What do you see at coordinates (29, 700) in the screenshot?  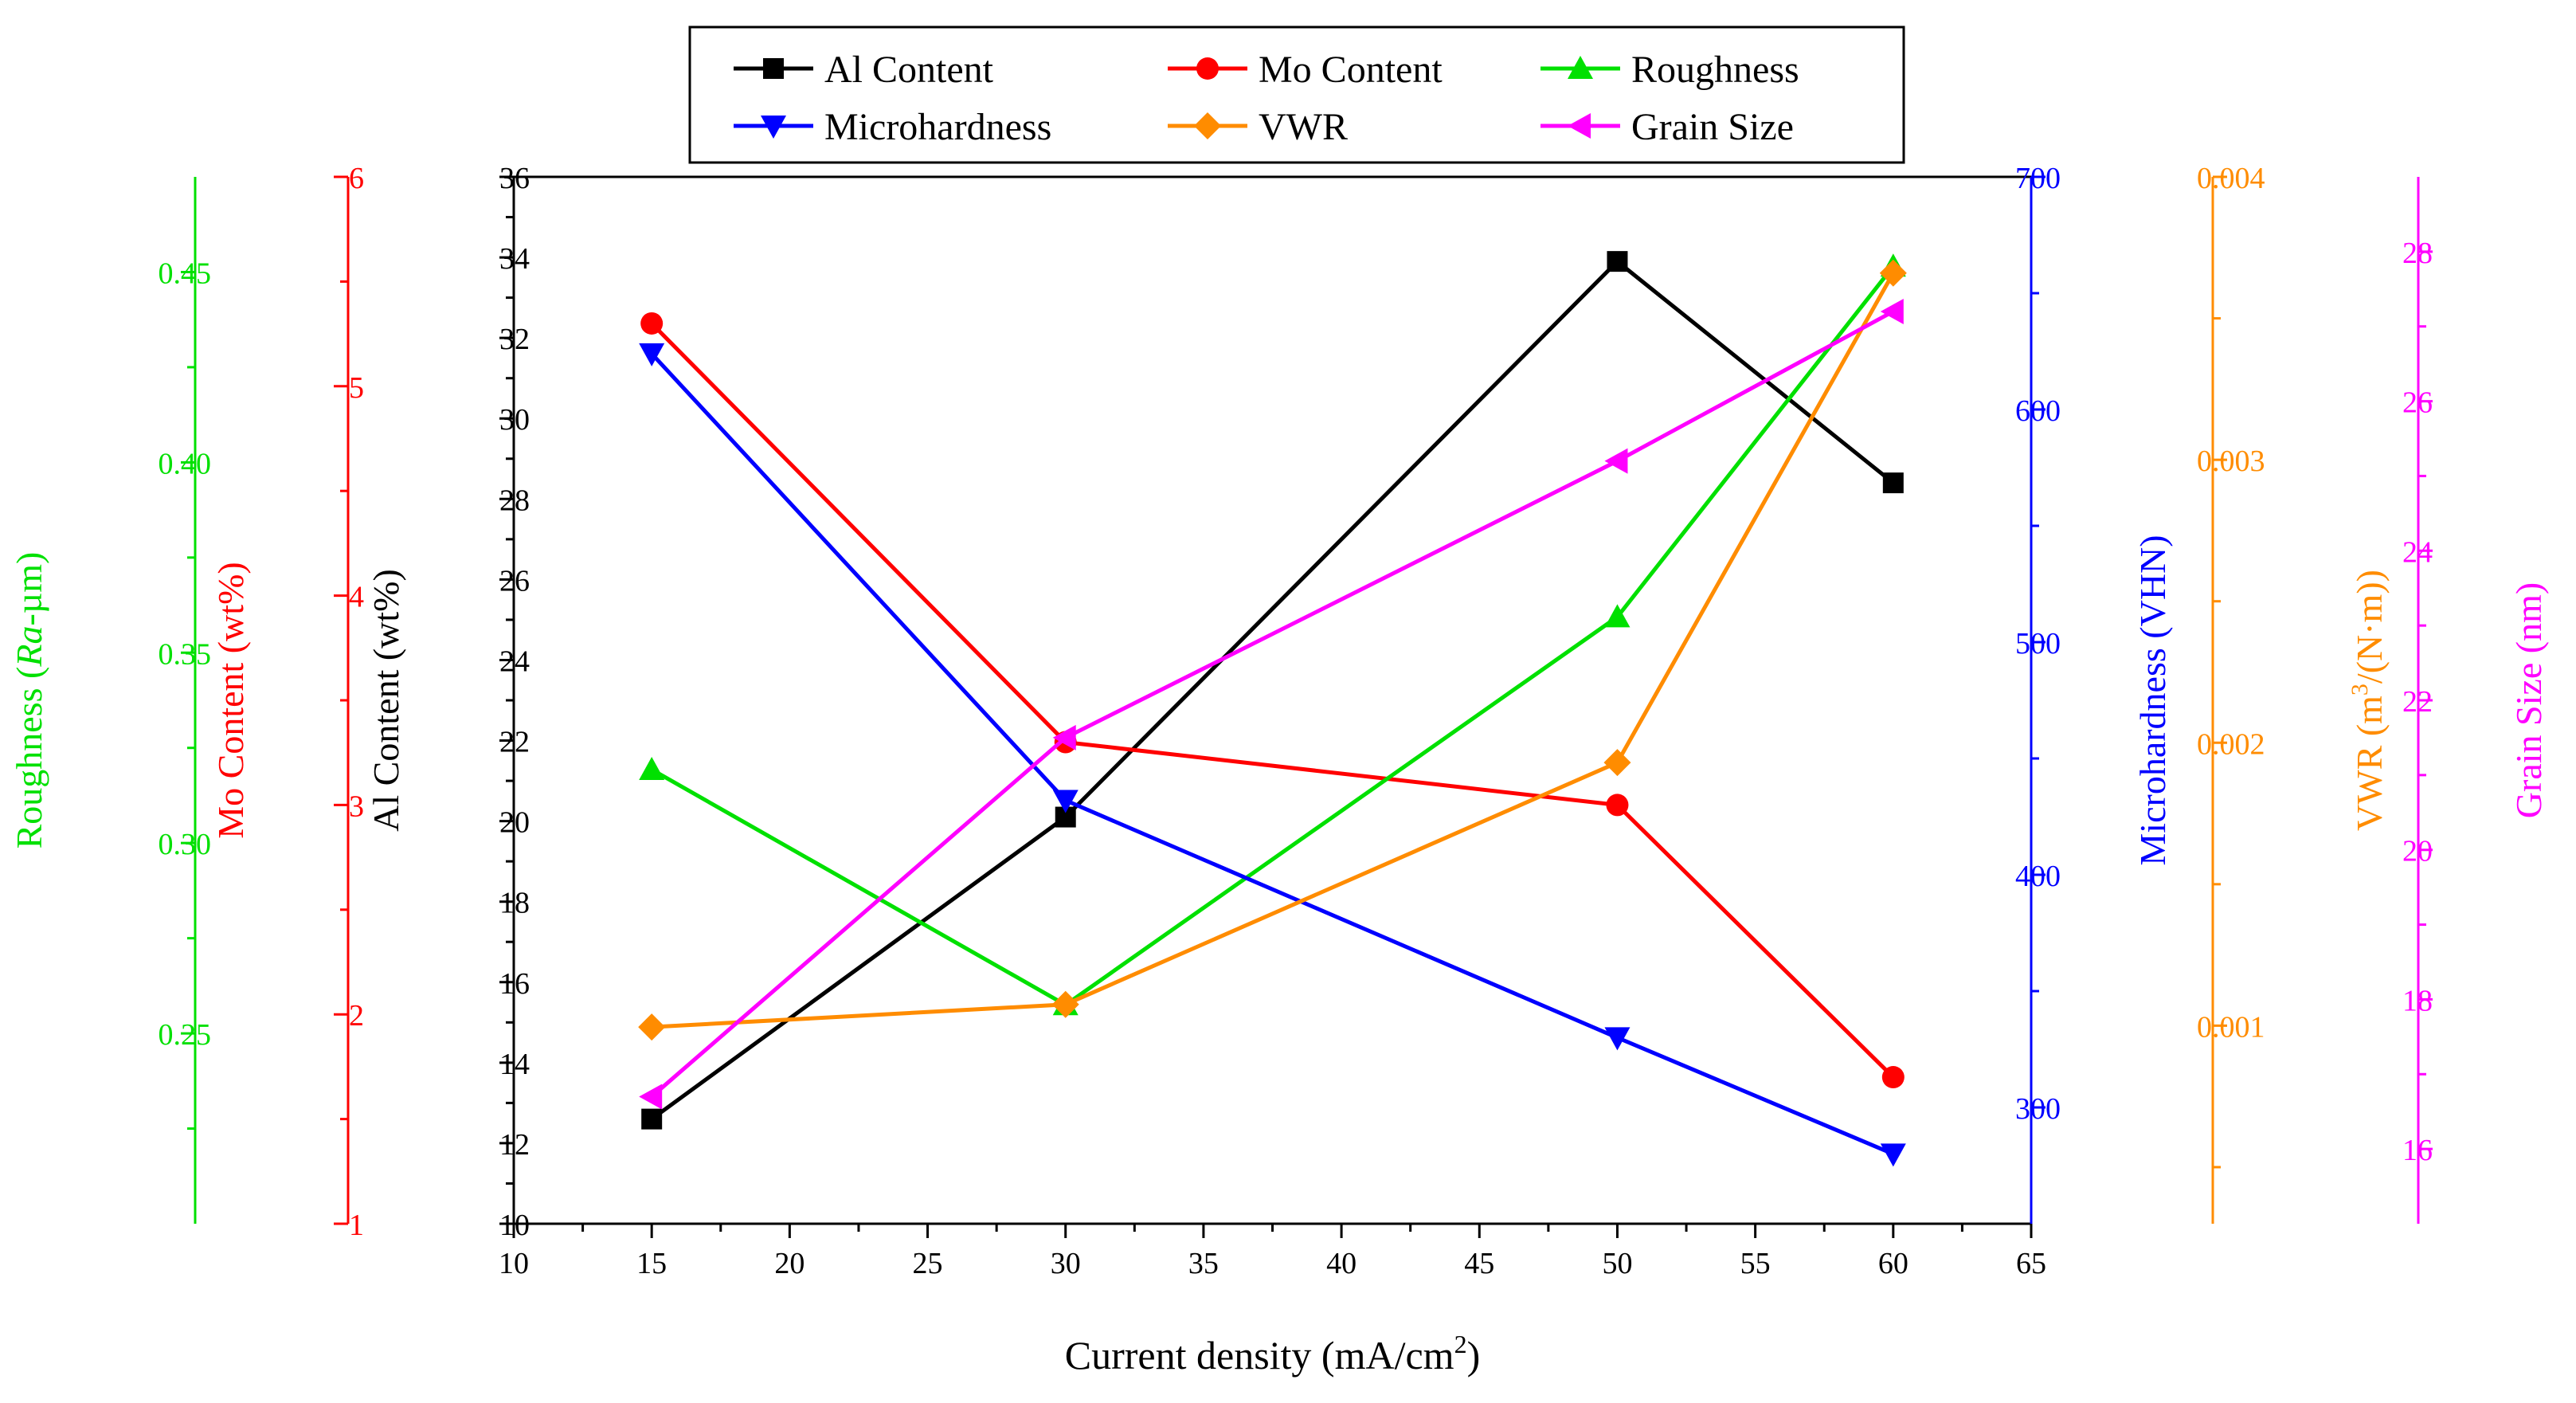 I see `y-axis-title-rough: Roughness (Ra-µm)` at bounding box center [29, 700].